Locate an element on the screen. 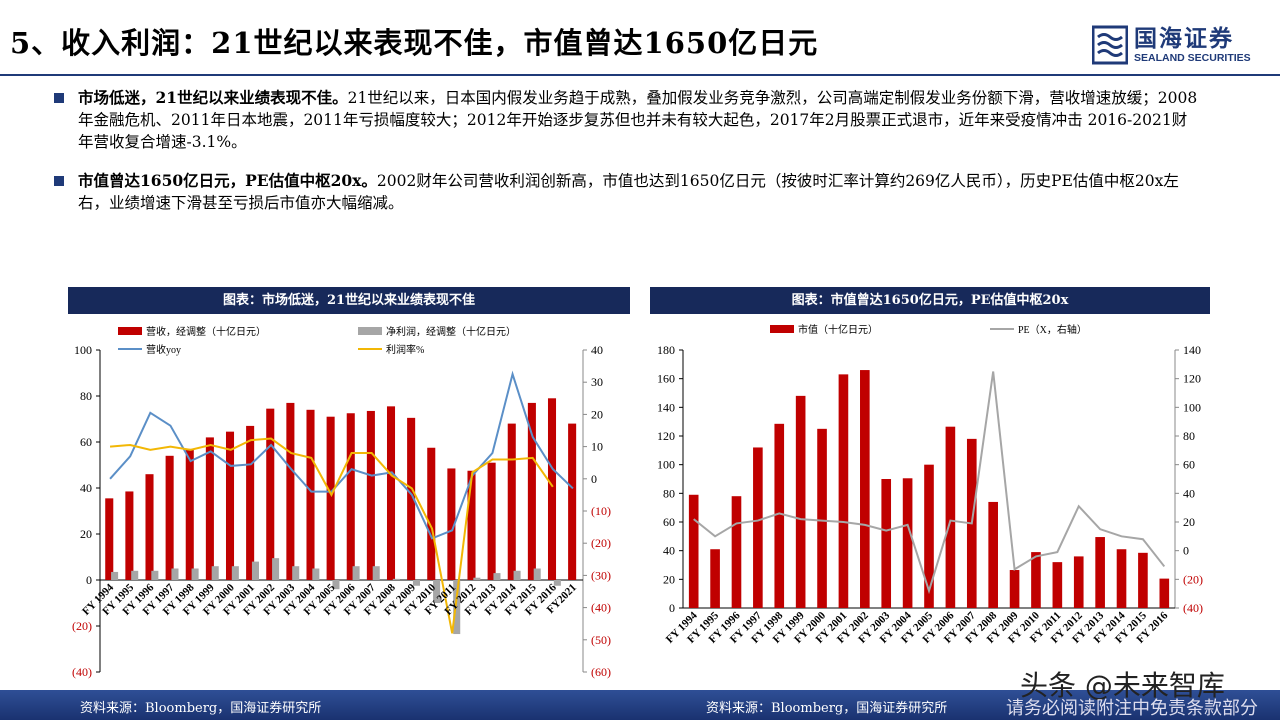  y2-tick-label: (10) is located at coordinates (601, 511).